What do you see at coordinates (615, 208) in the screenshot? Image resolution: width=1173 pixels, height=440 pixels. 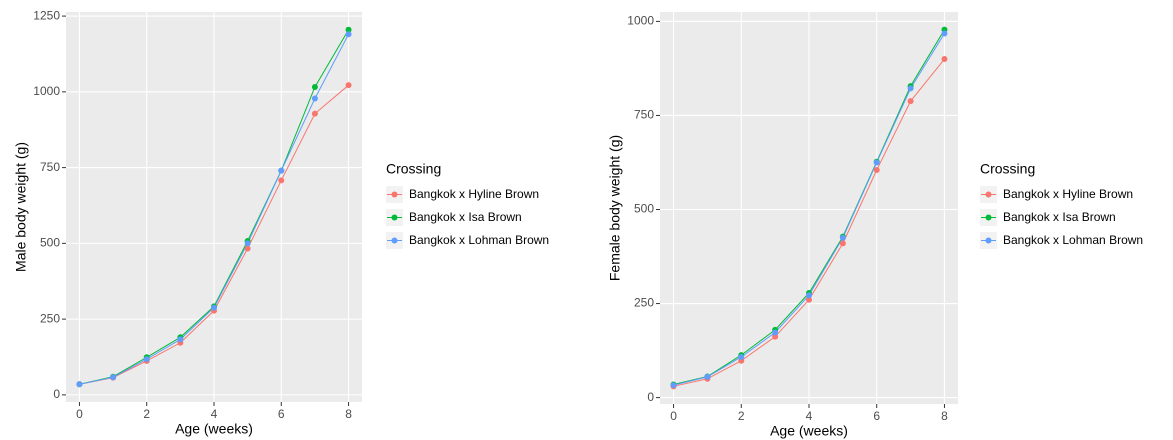 I see `y-axis-title: Female body weight (g)` at bounding box center [615, 208].